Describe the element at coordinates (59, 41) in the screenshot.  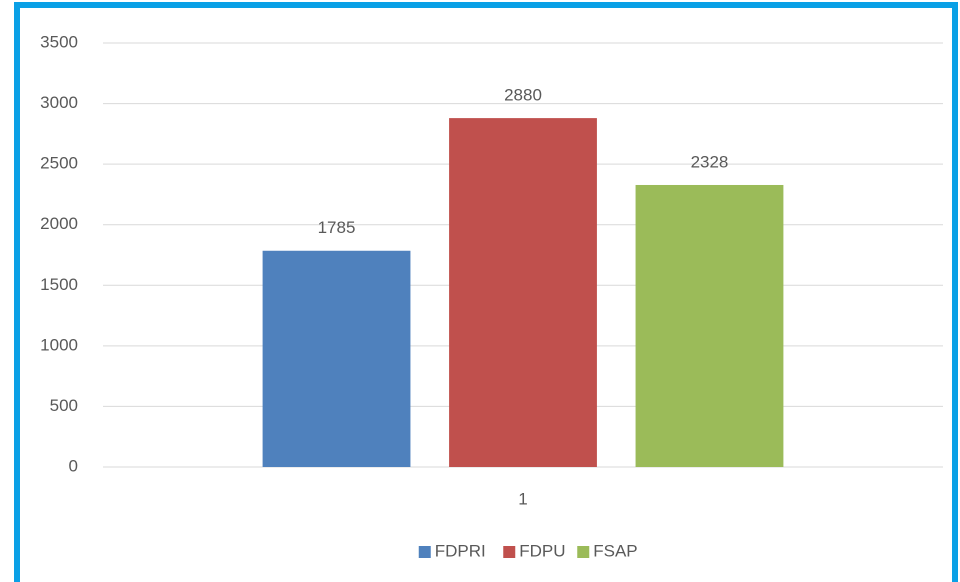
I see `y-tick-label: 3500` at that location.